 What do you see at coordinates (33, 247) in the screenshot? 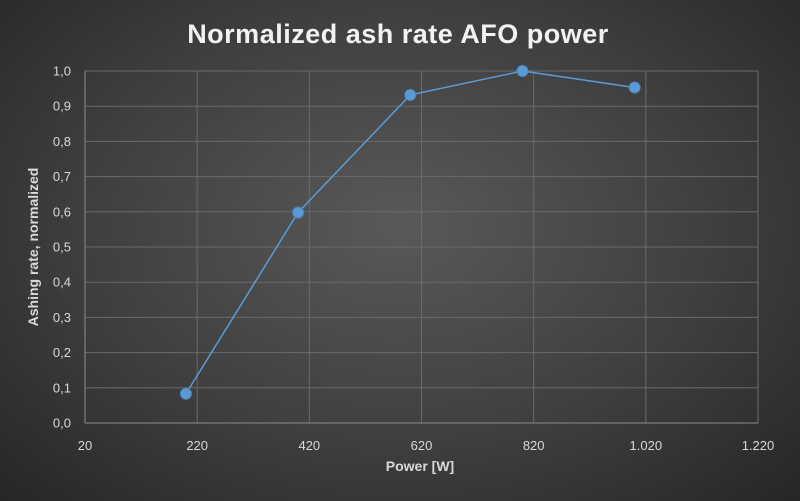
I see `y-axis-label: Ashing rate, normalized` at bounding box center [33, 247].